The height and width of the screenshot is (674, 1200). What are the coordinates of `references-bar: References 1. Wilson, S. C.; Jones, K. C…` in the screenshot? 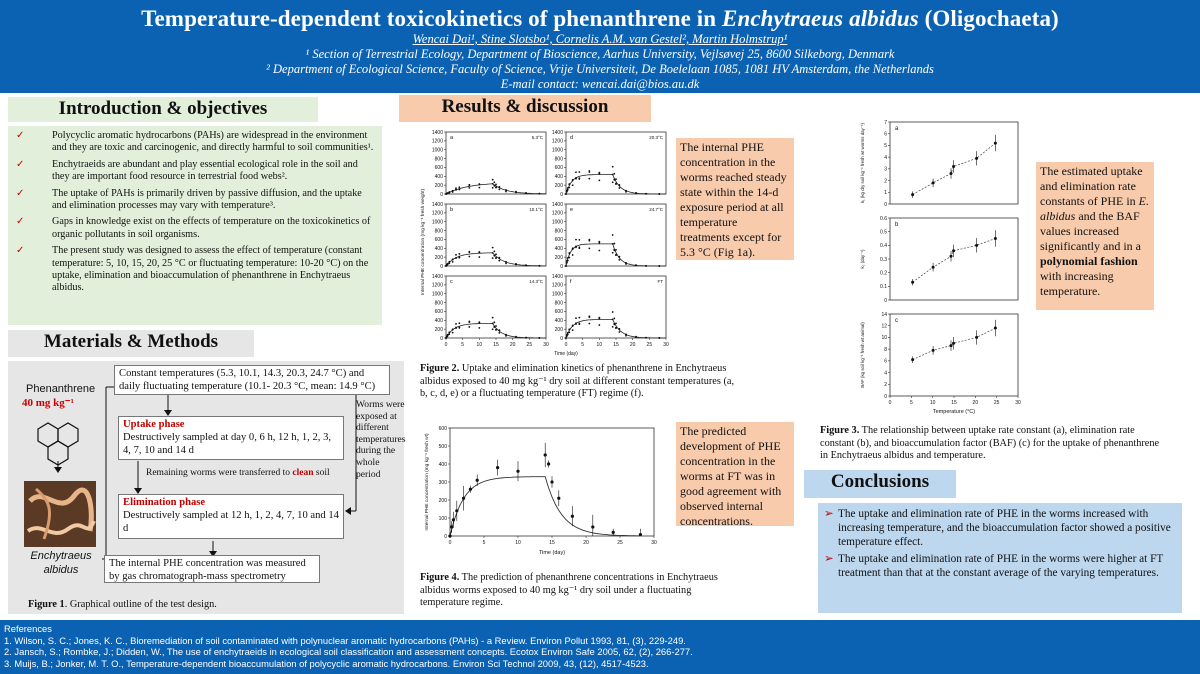 It's located at (600, 647).